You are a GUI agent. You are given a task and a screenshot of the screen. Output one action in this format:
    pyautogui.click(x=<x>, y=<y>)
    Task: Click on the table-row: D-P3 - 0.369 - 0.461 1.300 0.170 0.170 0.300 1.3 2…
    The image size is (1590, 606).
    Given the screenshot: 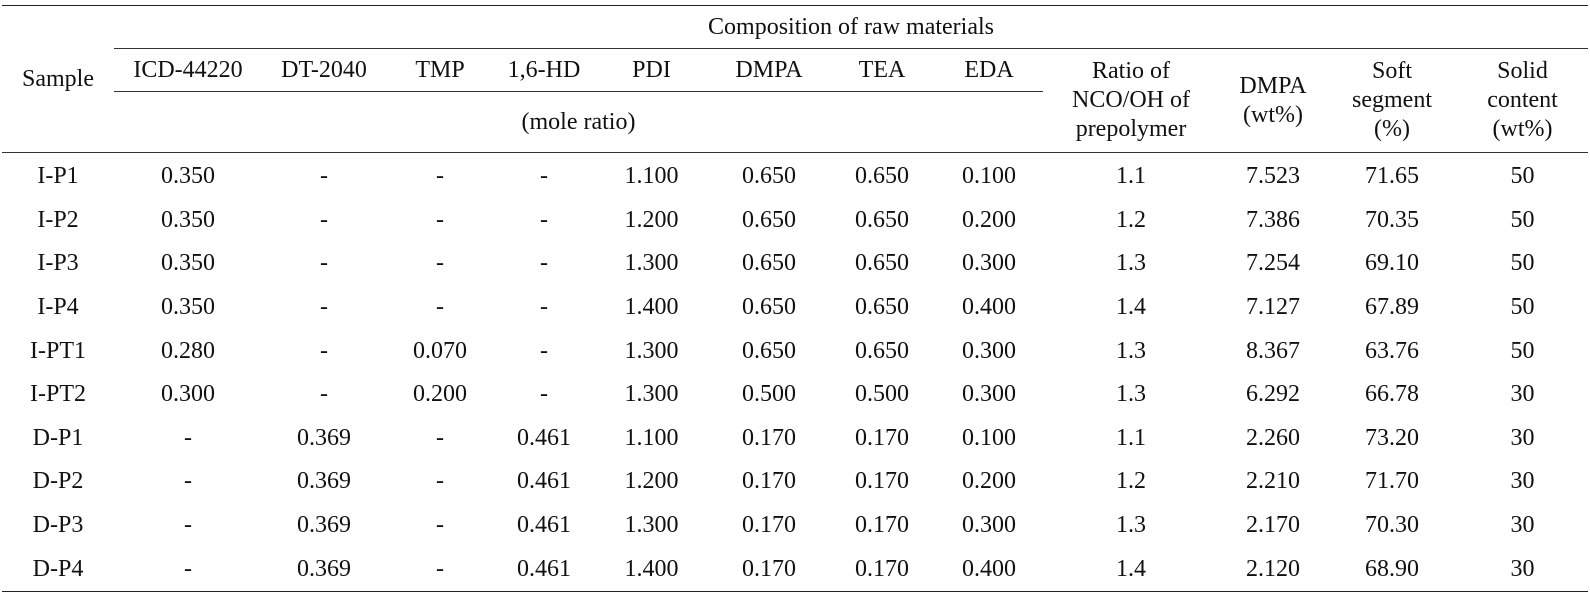 What is the action you would take?
    pyautogui.click(x=795, y=526)
    